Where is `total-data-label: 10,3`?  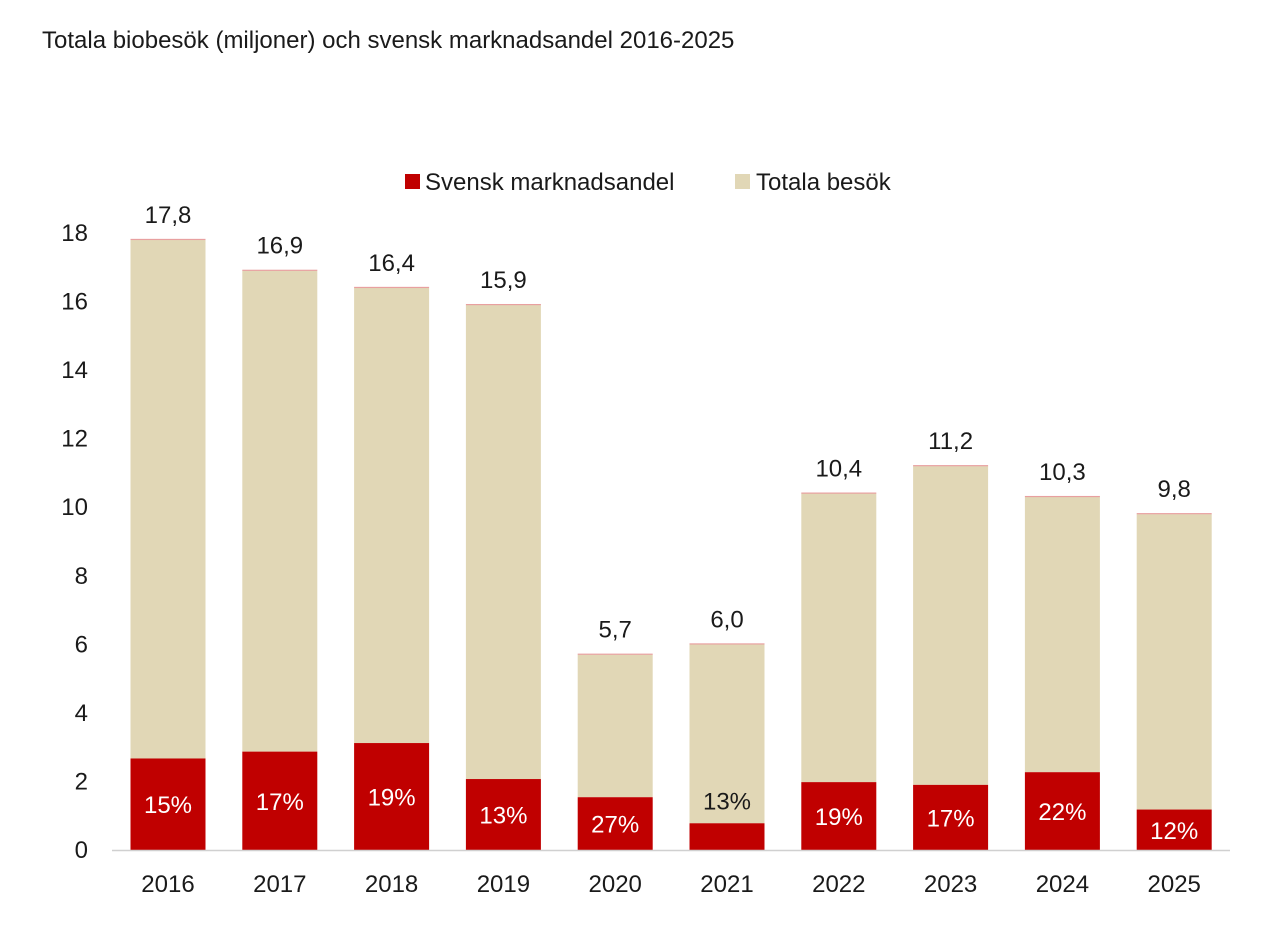
total-data-label: 10,3 is located at coordinates (1062, 472).